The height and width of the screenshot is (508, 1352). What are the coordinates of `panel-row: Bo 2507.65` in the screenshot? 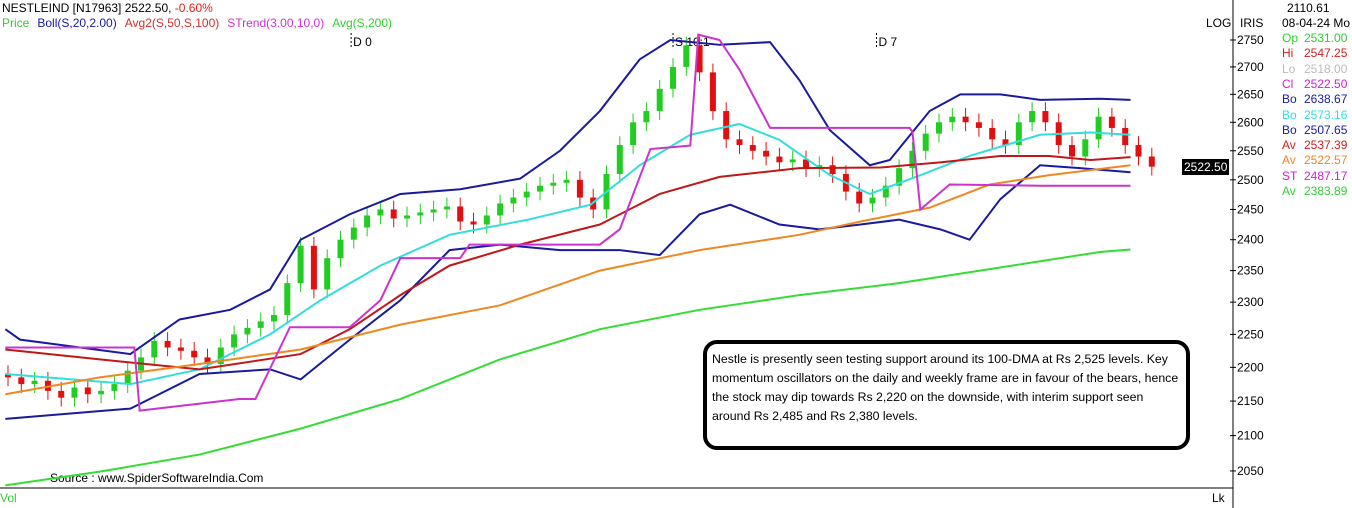 It's located at (1315, 129).